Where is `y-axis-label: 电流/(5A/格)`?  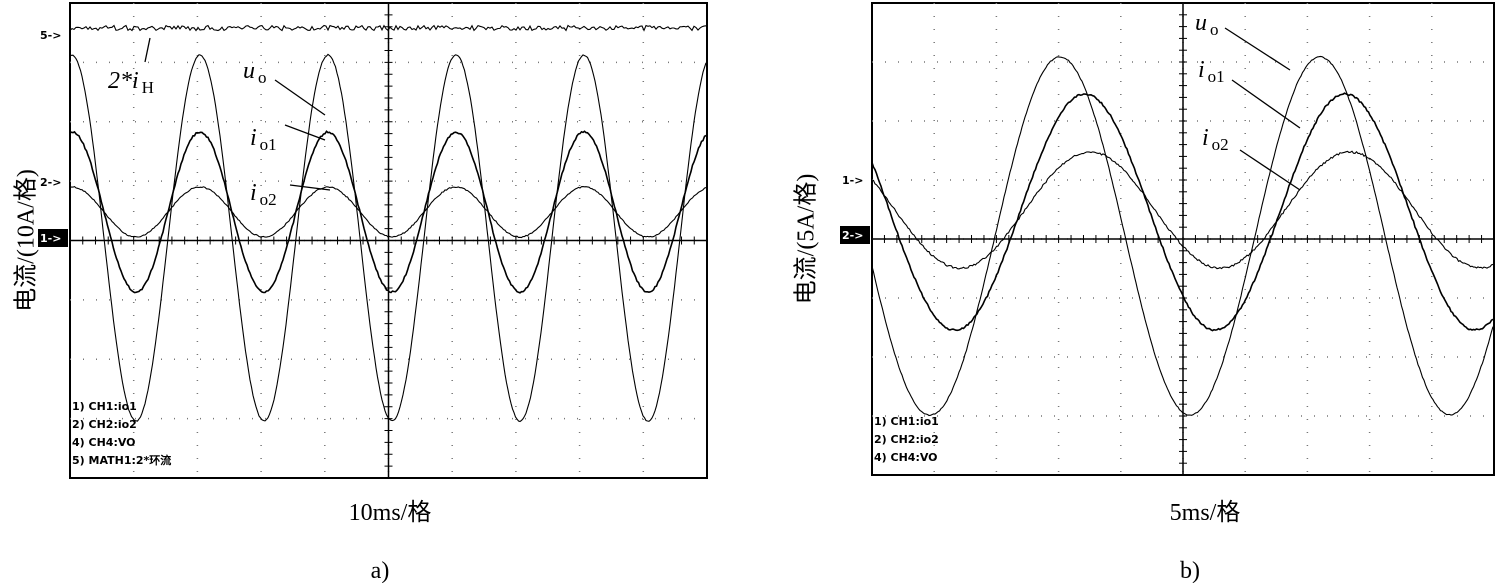 y-axis-label: 电流/(5A/格) is located at coordinates (806, 239).